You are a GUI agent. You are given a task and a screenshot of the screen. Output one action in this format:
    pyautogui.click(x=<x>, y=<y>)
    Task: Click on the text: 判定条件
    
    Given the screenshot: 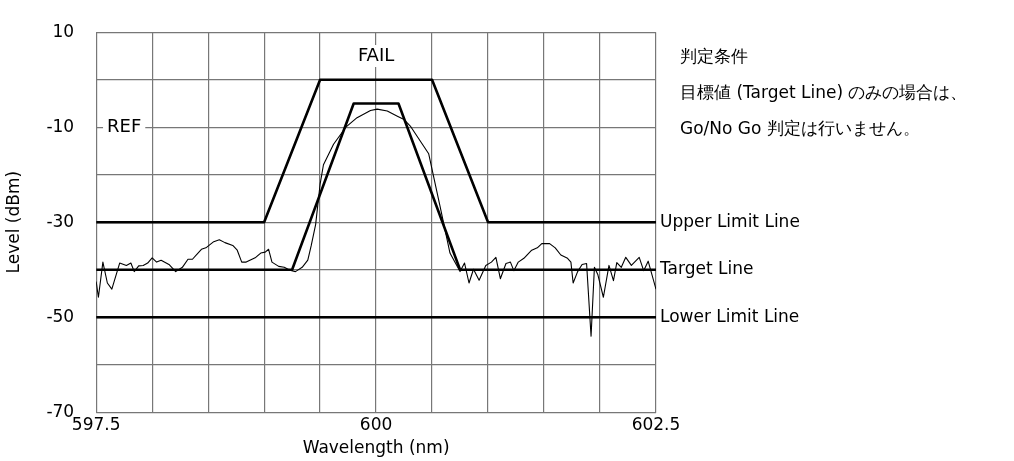 What is the action you would take?
    pyautogui.click(x=714, y=56)
    